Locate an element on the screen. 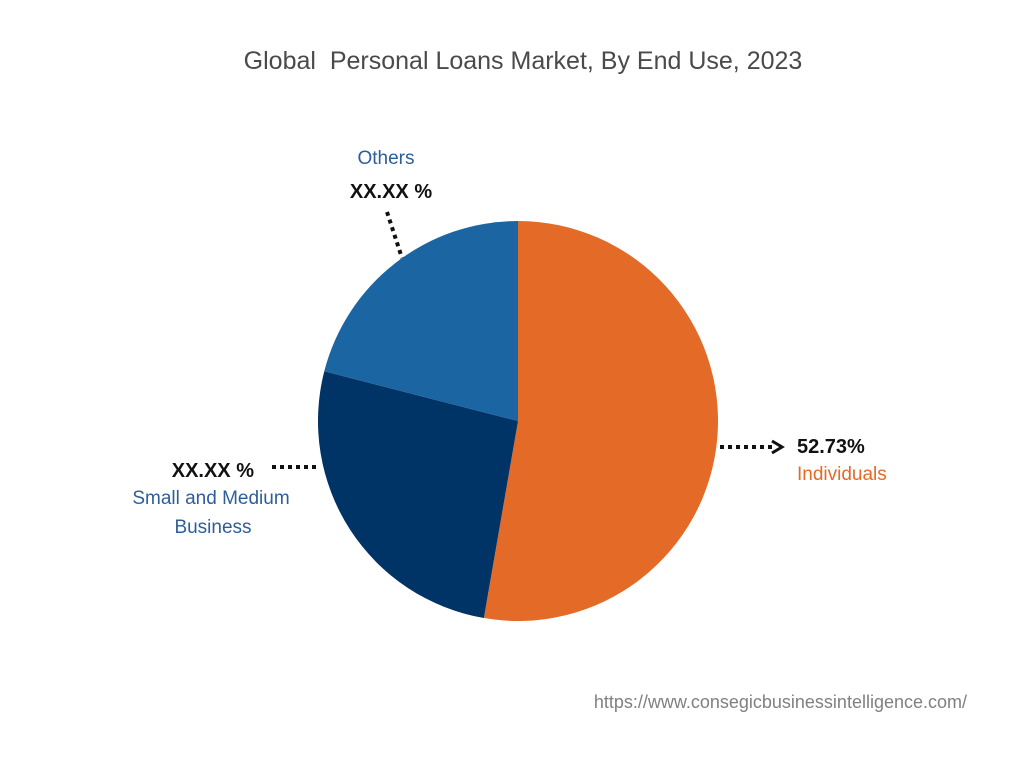  legend-label-individuals: Individuals is located at coordinates (842, 474).